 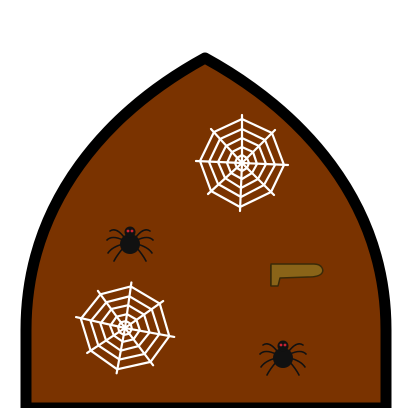 What do you see at coordinates (297, 275) in the screenshot?
I see `boot-icon` at bounding box center [297, 275].